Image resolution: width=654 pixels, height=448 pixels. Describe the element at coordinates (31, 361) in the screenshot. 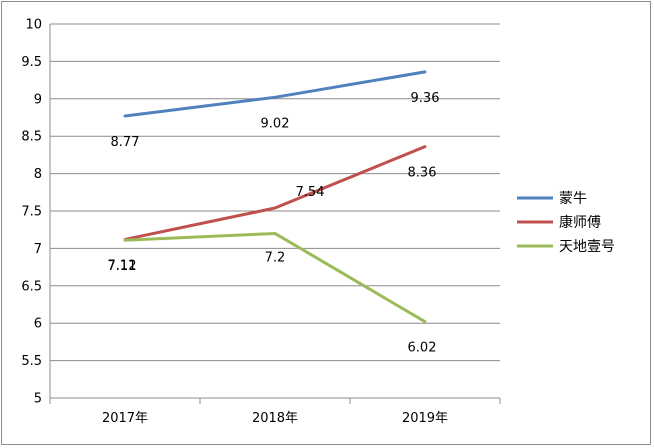

I see `y-tick-label: 5.5` at that location.